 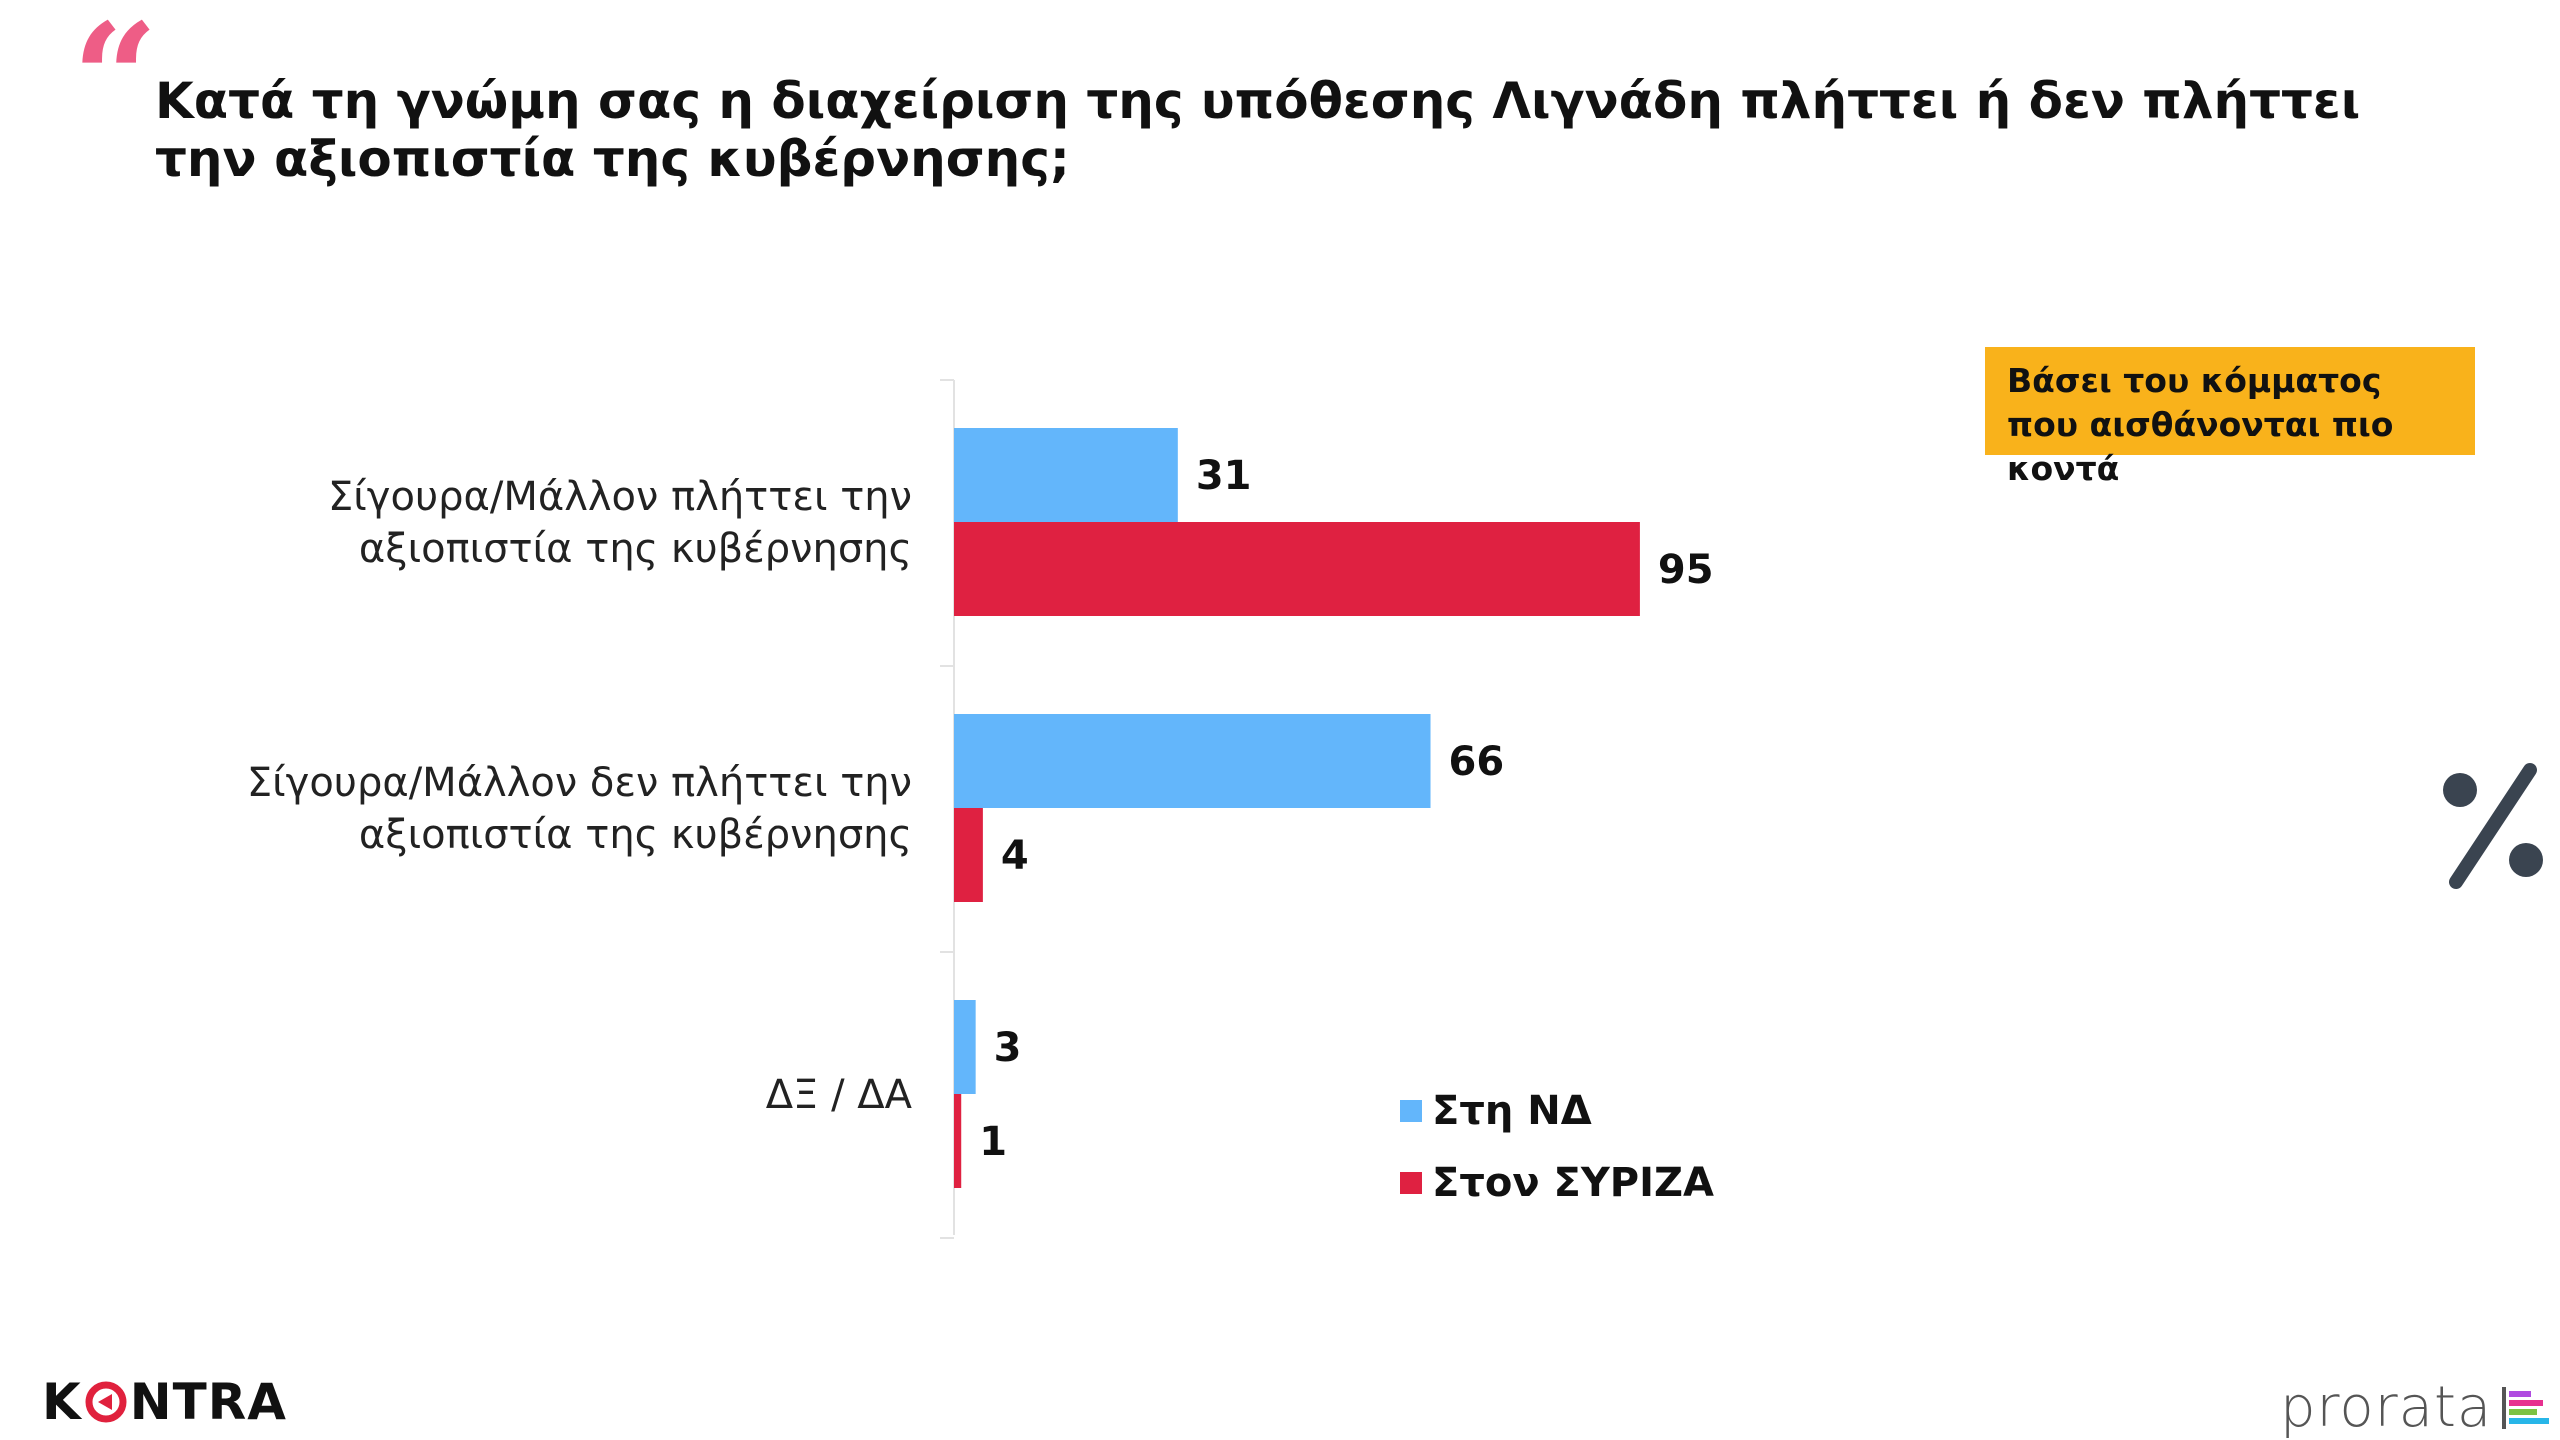 I want to click on data-label: 31, so click(x=1224, y=476).